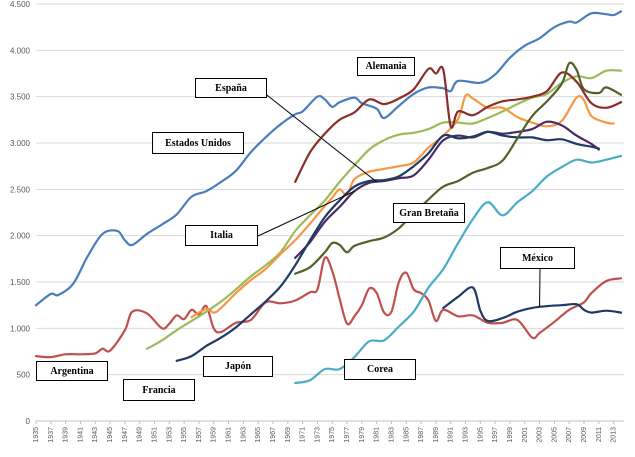  Describe the element at coordinates (495, 435) in the screenshot. I see `x-tick-label: 1997` at that location.